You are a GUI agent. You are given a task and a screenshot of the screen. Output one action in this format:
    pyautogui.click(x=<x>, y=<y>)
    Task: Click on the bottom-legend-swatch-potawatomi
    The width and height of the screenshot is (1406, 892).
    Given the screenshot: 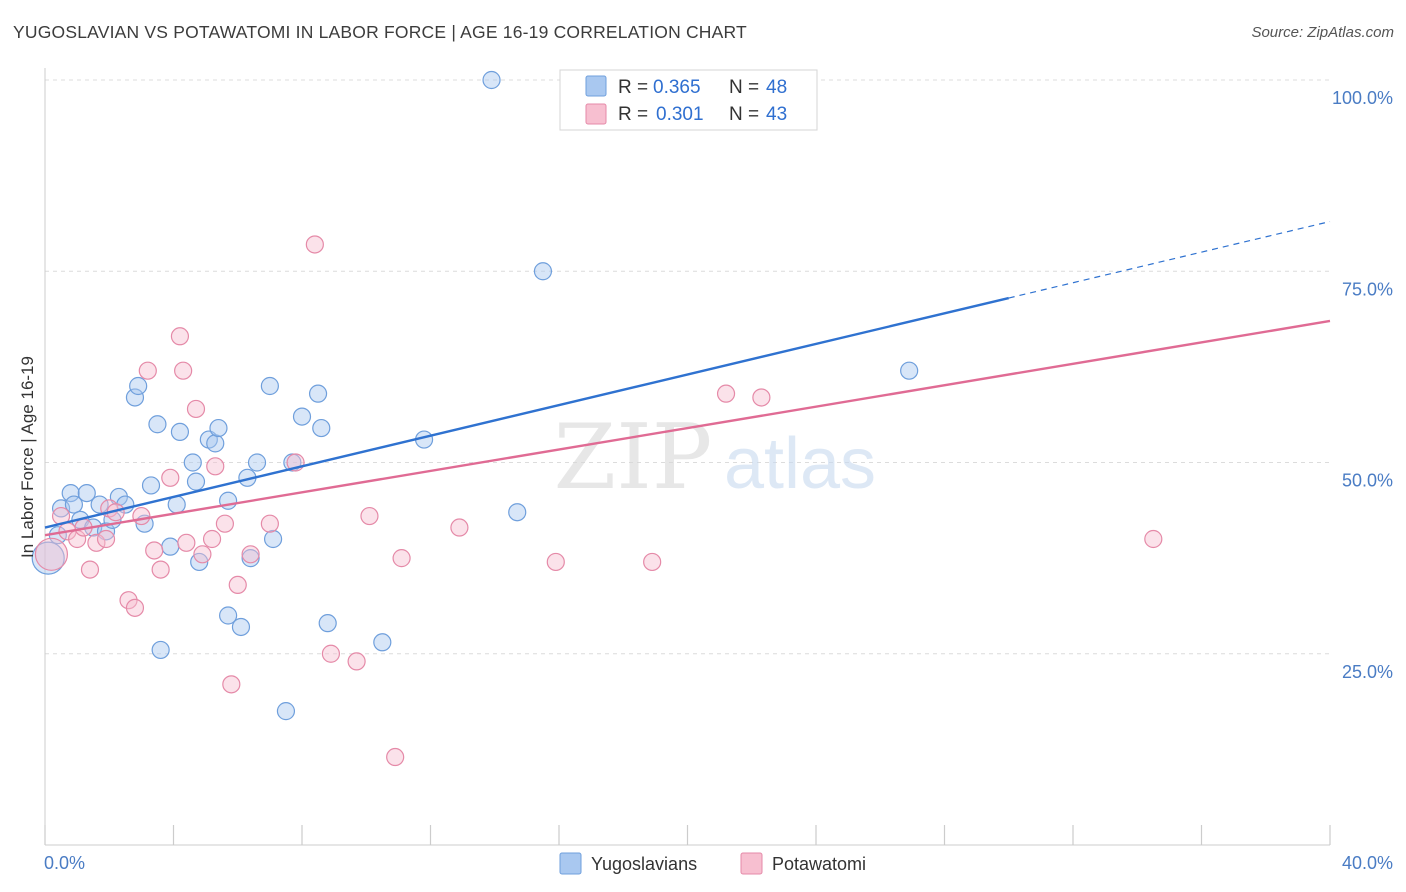 What is the action you would take?
    pyautogui.click(x=751, y=863)
    